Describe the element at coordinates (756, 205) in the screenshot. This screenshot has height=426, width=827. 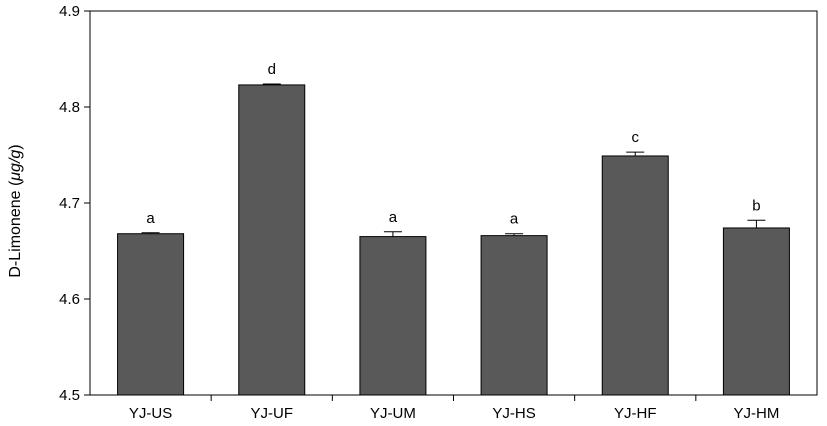
I see `significance-label: b` at that location.